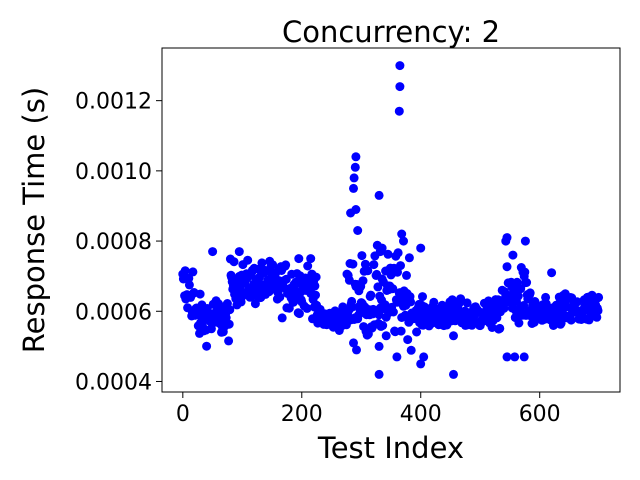 This screenshot has height=480, width=640. Describe the element at coordinates (391, 32) in the screenshot. I see `chart-title: Concurrency: 2` at that location.